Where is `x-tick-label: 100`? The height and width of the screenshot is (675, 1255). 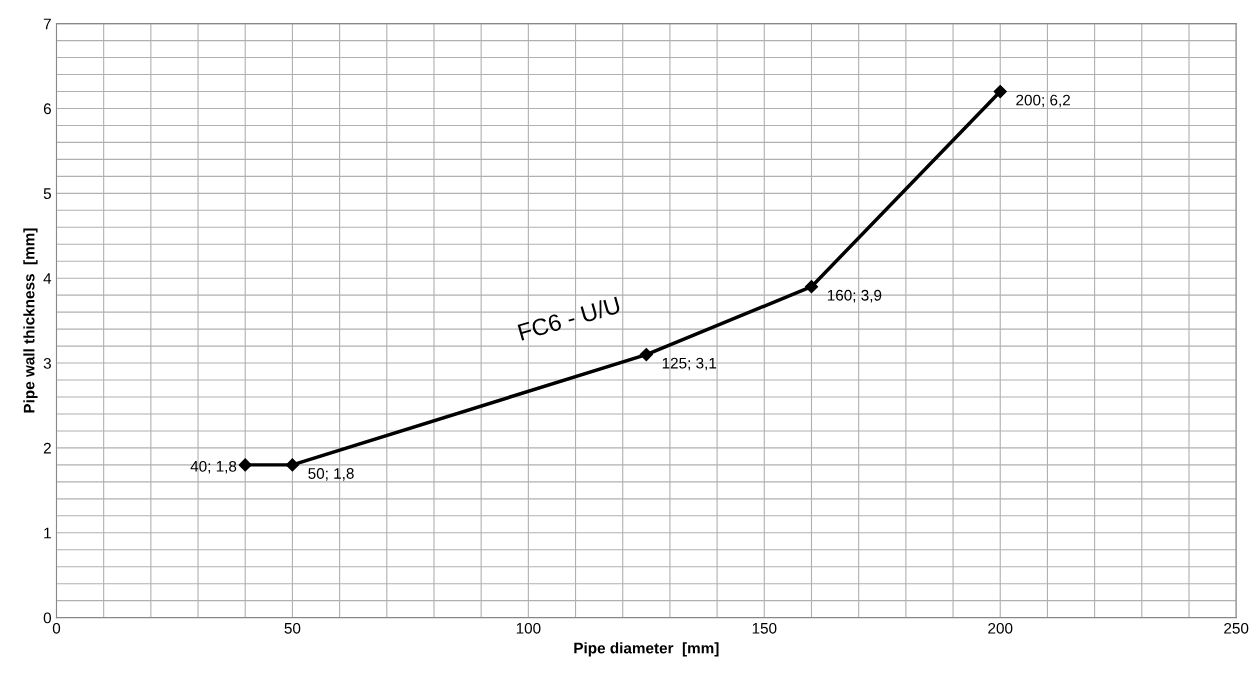 x-tick-label: 100 is located at coordinates (528, 628).